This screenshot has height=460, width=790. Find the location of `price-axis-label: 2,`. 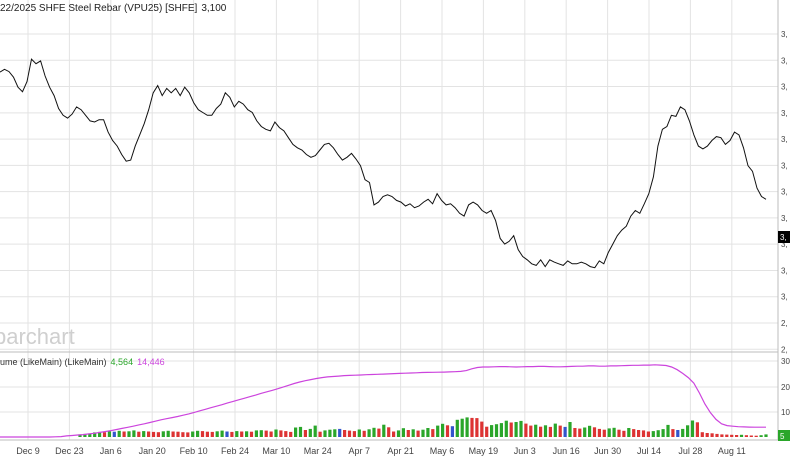

price-axis-label: 2, is located at coordinates (784, 349).